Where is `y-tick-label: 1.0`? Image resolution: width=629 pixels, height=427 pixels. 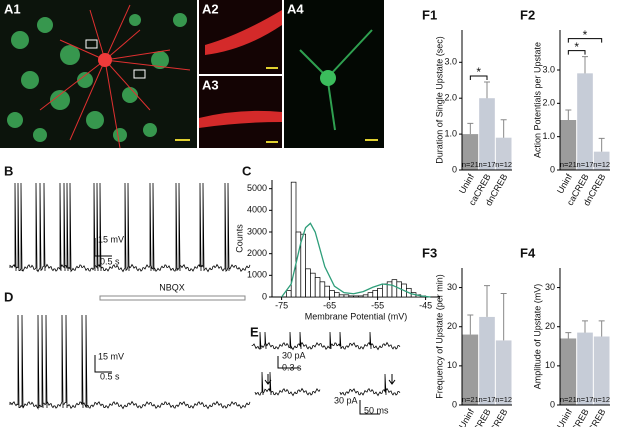
y-tick-label: 1.0 is located at coordinates (548, 136).